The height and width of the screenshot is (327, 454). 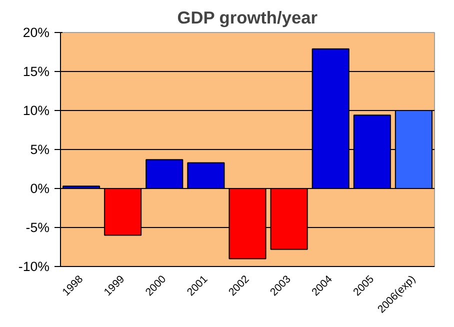 I want to click on y-tick-label: -10%, so click(x=34, y=266).